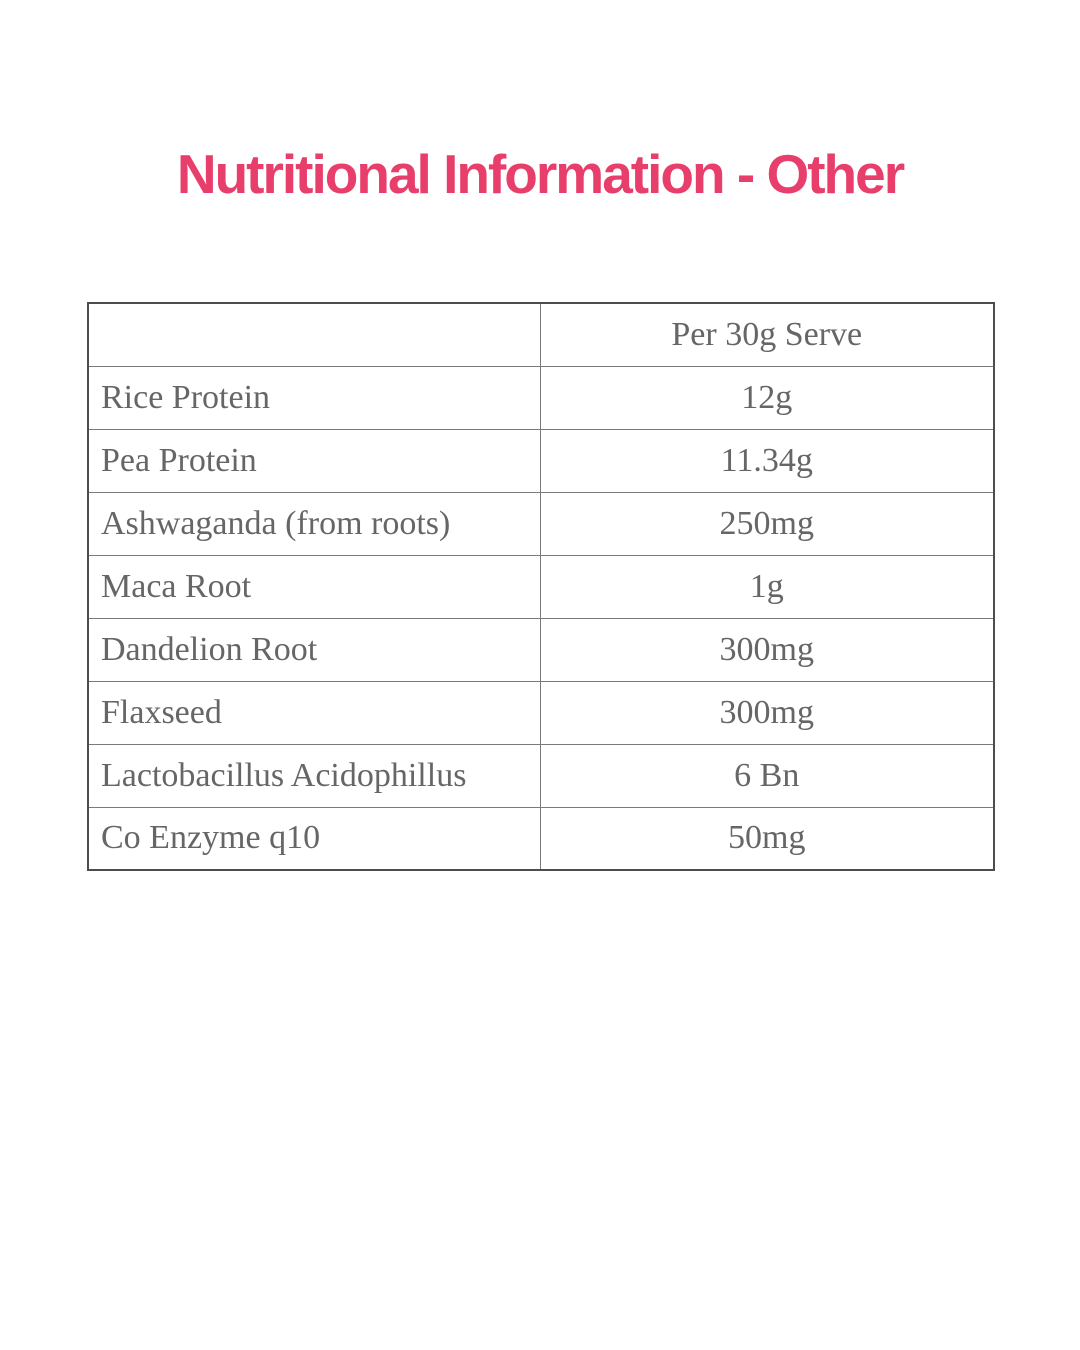 This screenshot has height=1350, width=1080. Describe the element at coordinates (314, 649) in the screenshot. I see `nutrient-name-cell: Dandelion Root` at that location.